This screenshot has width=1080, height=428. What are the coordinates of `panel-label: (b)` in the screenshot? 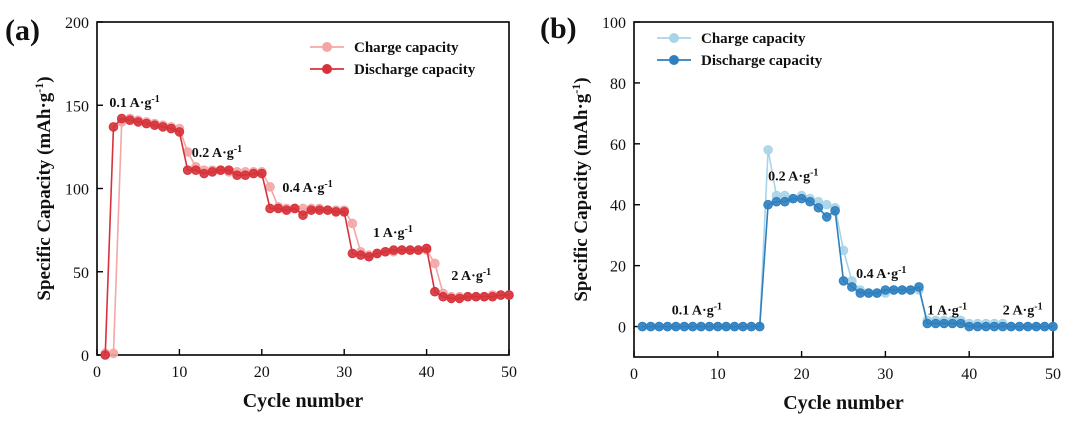 It's located at (558, 28).